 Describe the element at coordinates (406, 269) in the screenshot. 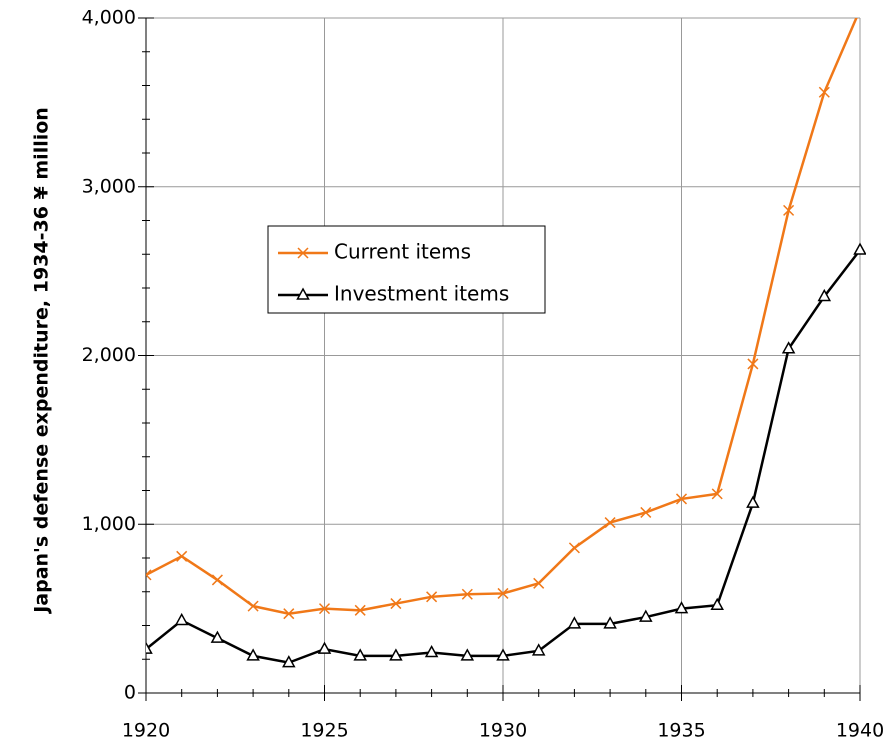

I see `legend-box` at that location.